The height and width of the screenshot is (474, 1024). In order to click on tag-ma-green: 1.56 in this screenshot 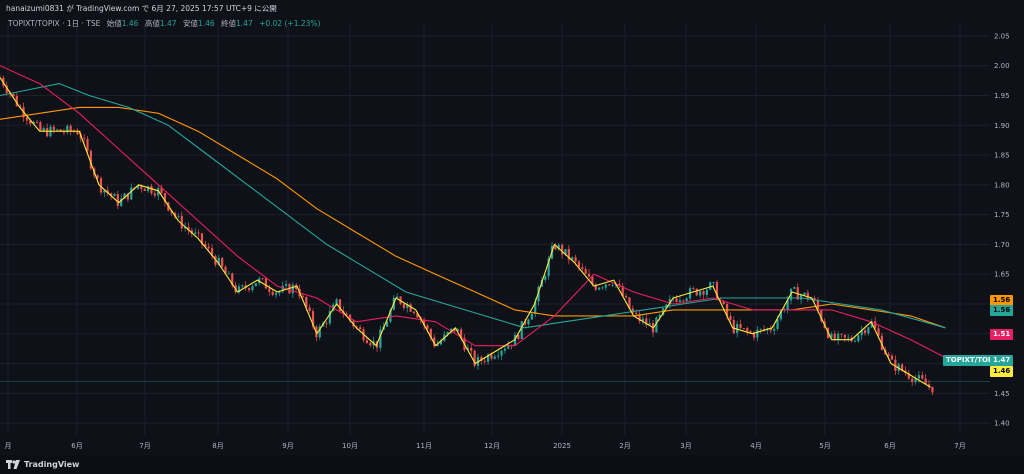, I will do `click(1002, 310)`.